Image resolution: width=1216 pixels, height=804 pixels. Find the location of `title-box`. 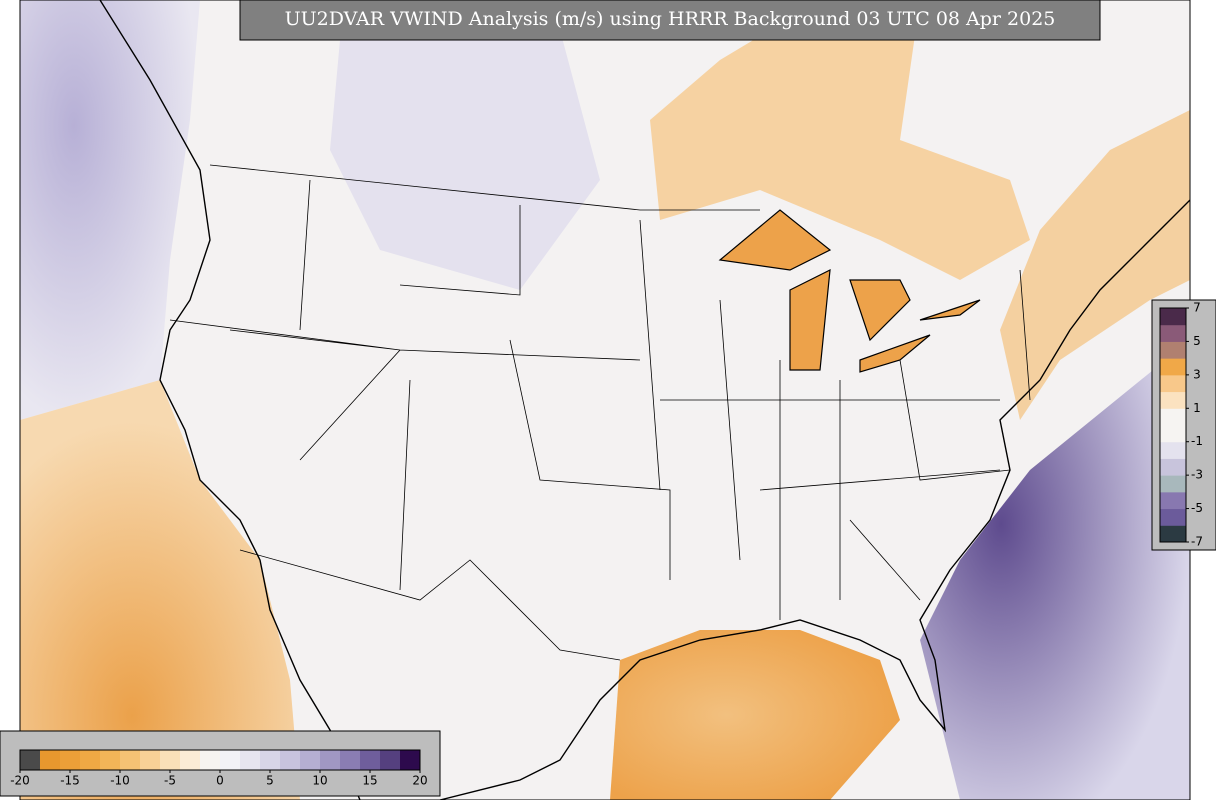

title-box is located at coordinates (670, 20).